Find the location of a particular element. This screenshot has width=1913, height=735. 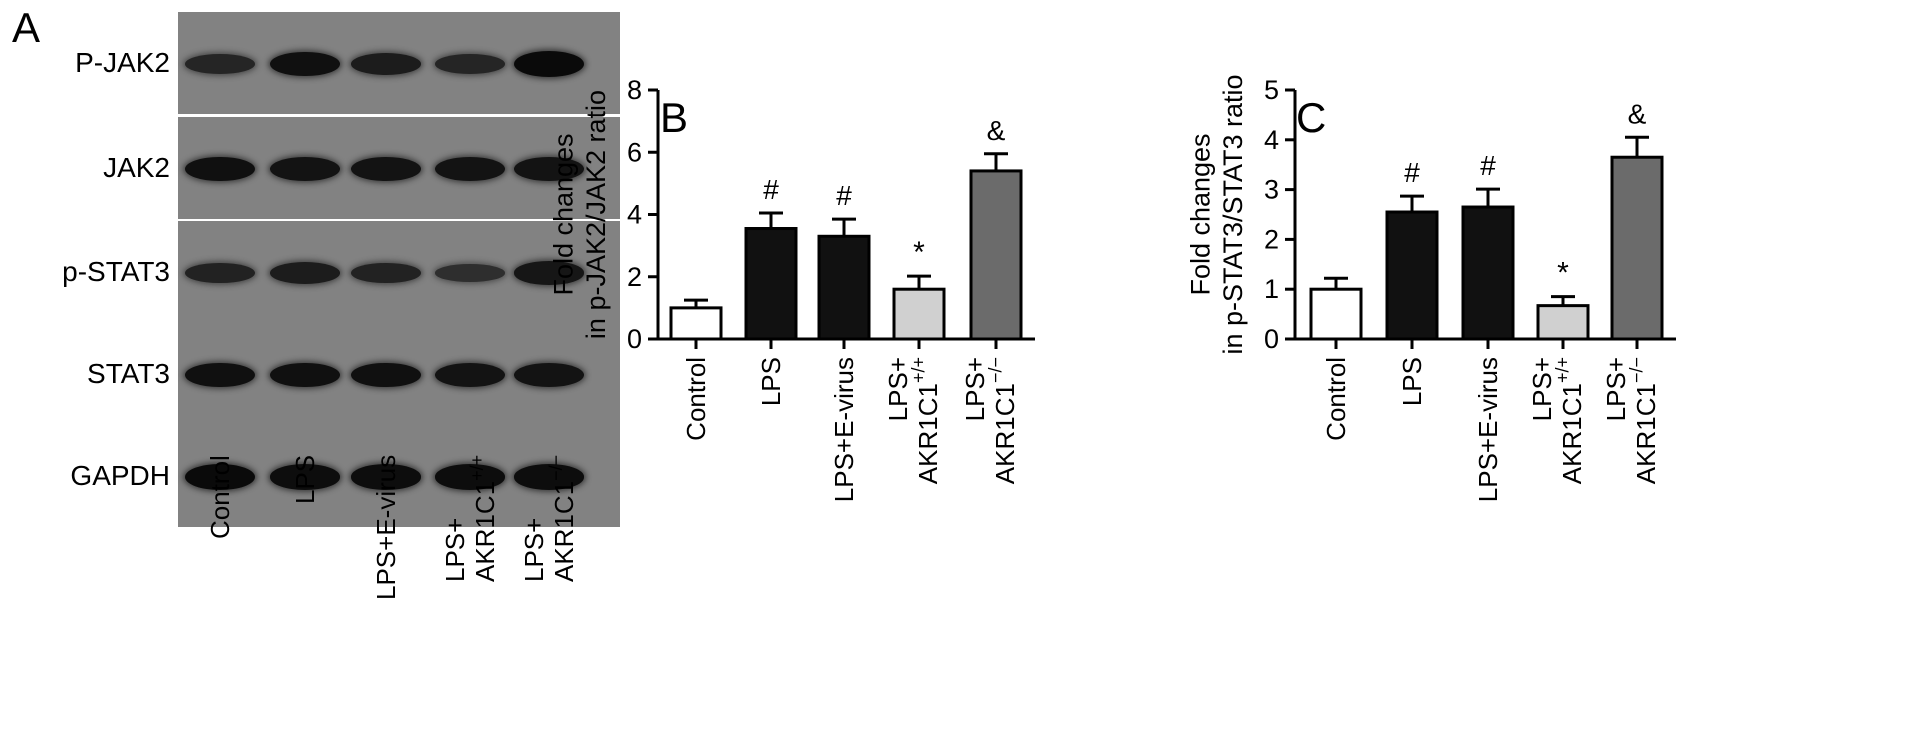

y-axis-label: Fold changesin p-STAT3/STAT3 ratio is located at coordinates (1216, 214).